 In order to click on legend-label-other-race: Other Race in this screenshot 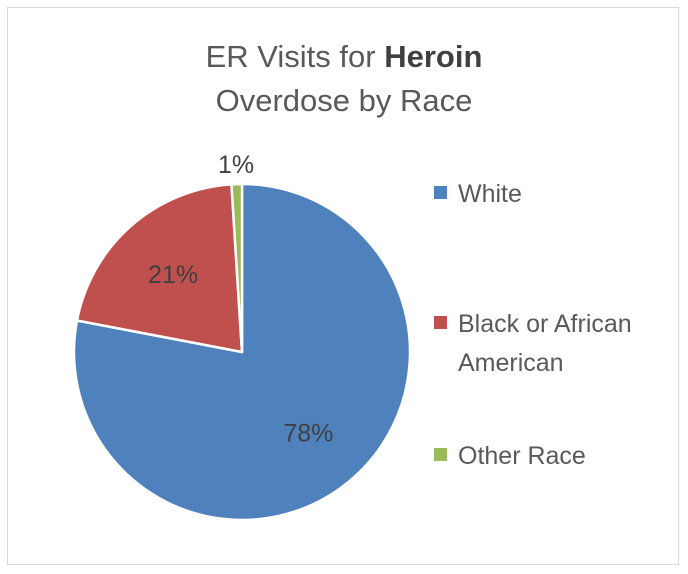, I will do `click(522, 456)`.